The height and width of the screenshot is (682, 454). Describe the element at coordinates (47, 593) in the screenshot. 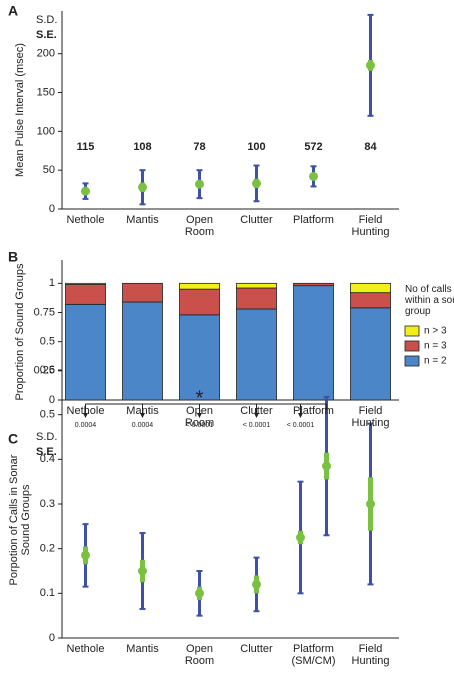

I see `y-tick-label: 0.1` at that location.